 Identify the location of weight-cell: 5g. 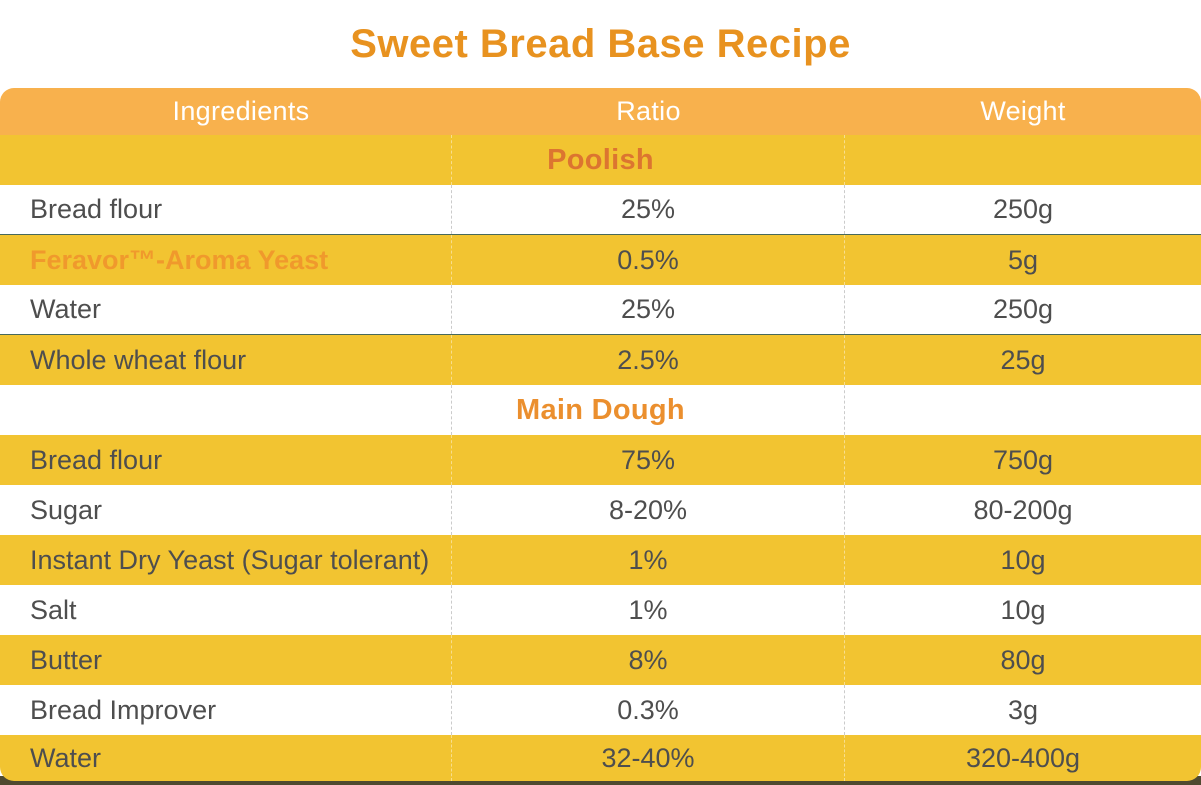
(1023, 259).